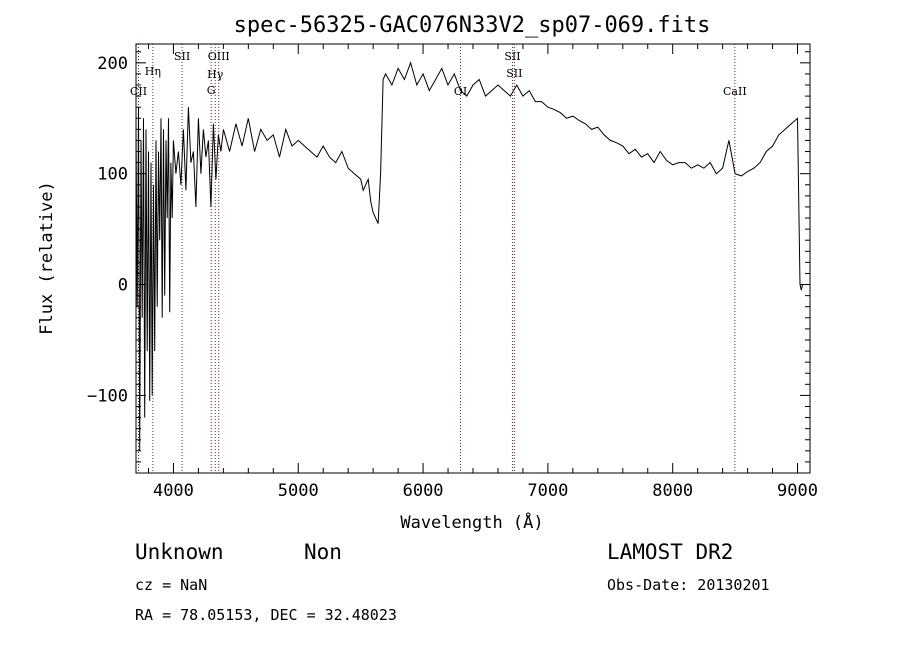  Describe the element at coordinates (298, 491) in the screenshot. I see `x-tick-label: 5000` at that location.